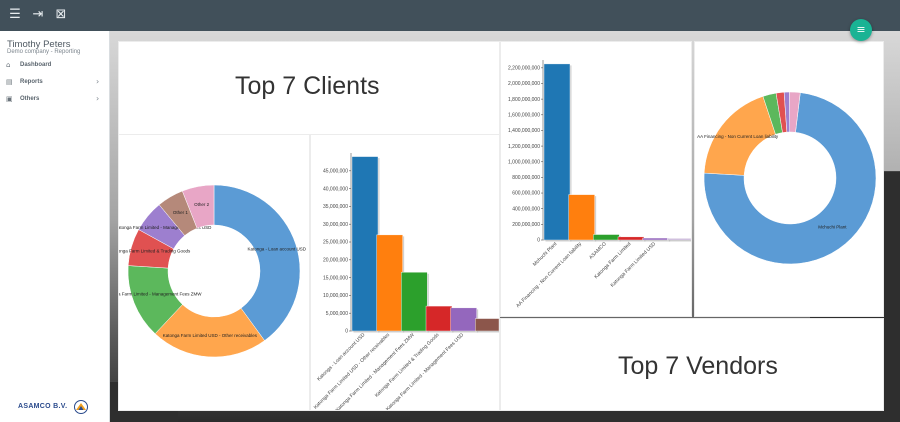 This screenshot has width=900, height=422. What do you see at coordinates (341, 357) in the screenshot?
I see `x-tick-label: Katonga - Loan account USD` at bounding box center [341, 357].